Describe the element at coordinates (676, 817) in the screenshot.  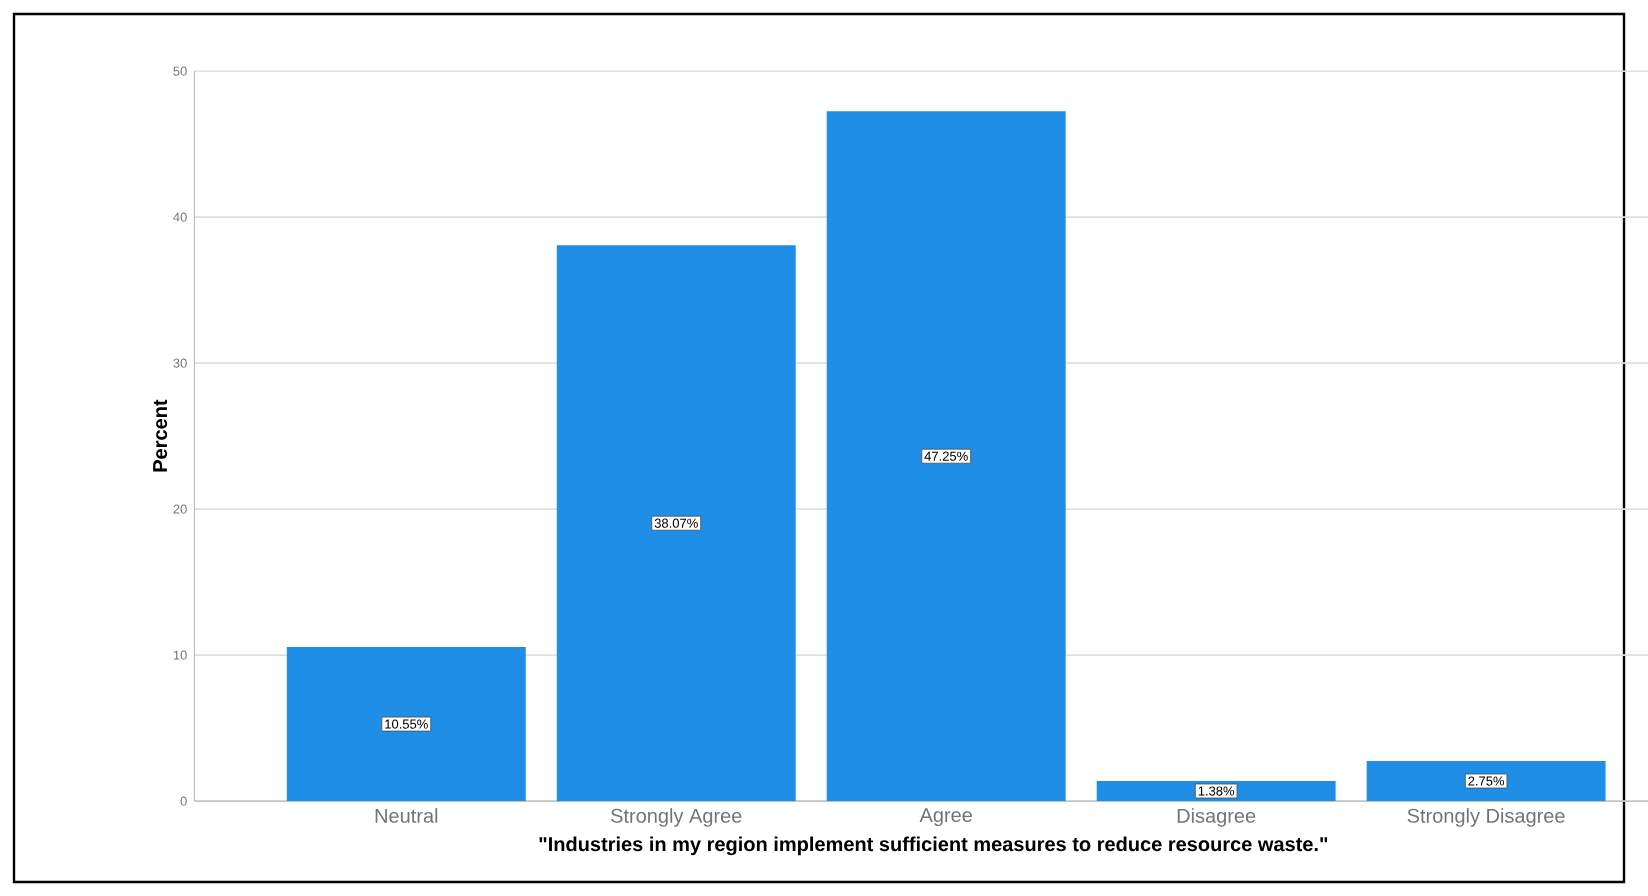
I see `x-tick-label: Strongly Agree` at that location.